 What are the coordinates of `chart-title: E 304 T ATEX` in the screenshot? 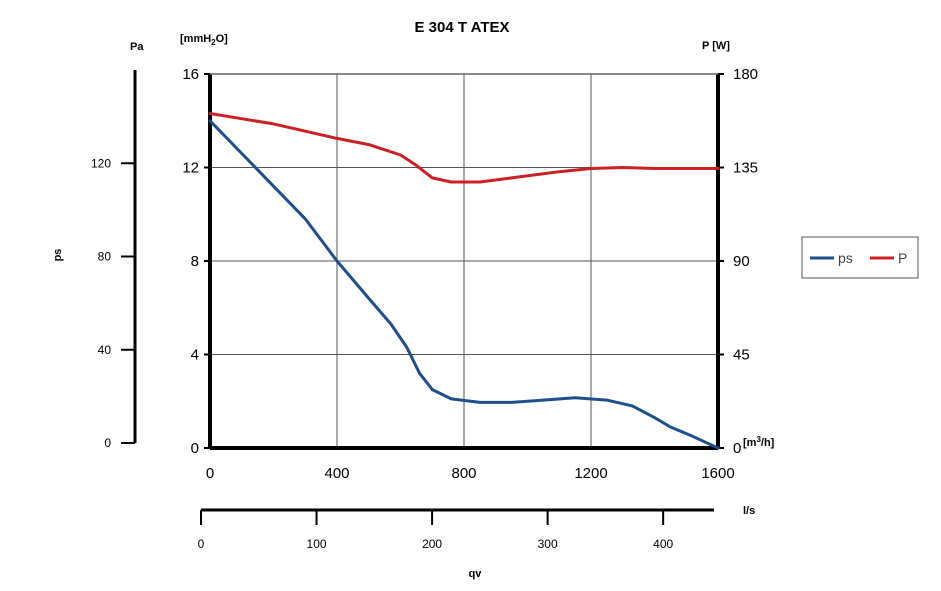 It's located at (461, 27).